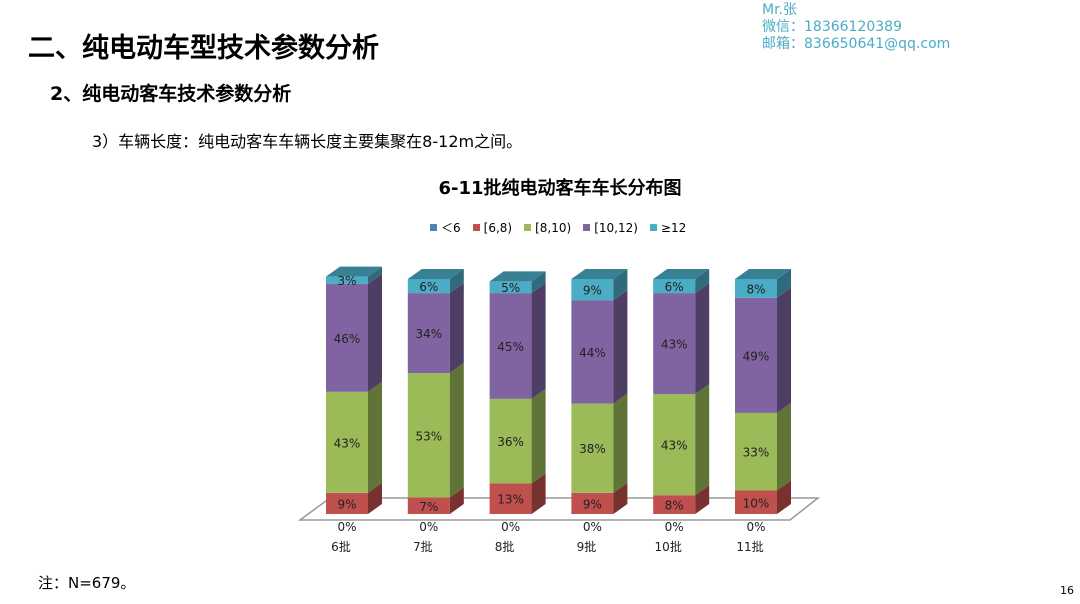  Describe the element at coordinates (779, 10) in the screenshot. I see `contact-name: Mr.张` at that location.